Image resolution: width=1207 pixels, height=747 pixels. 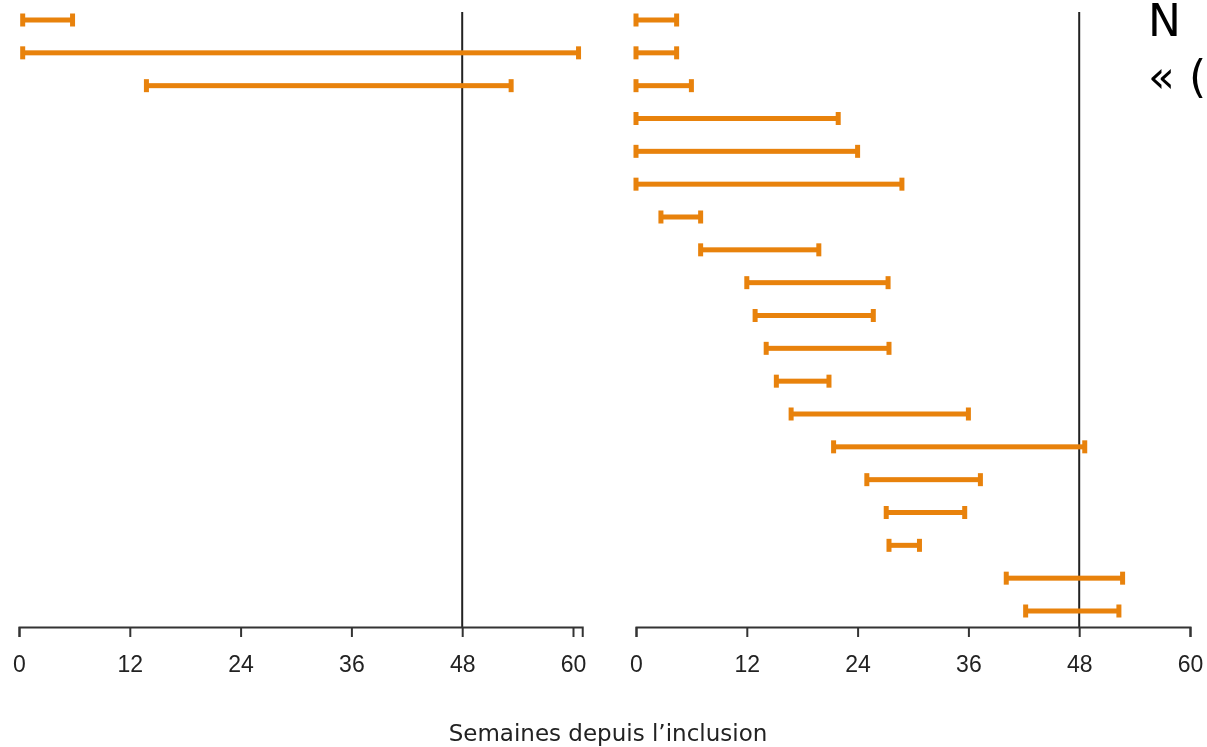 I want to click on annotation: N, so click(x=1164, y=23).